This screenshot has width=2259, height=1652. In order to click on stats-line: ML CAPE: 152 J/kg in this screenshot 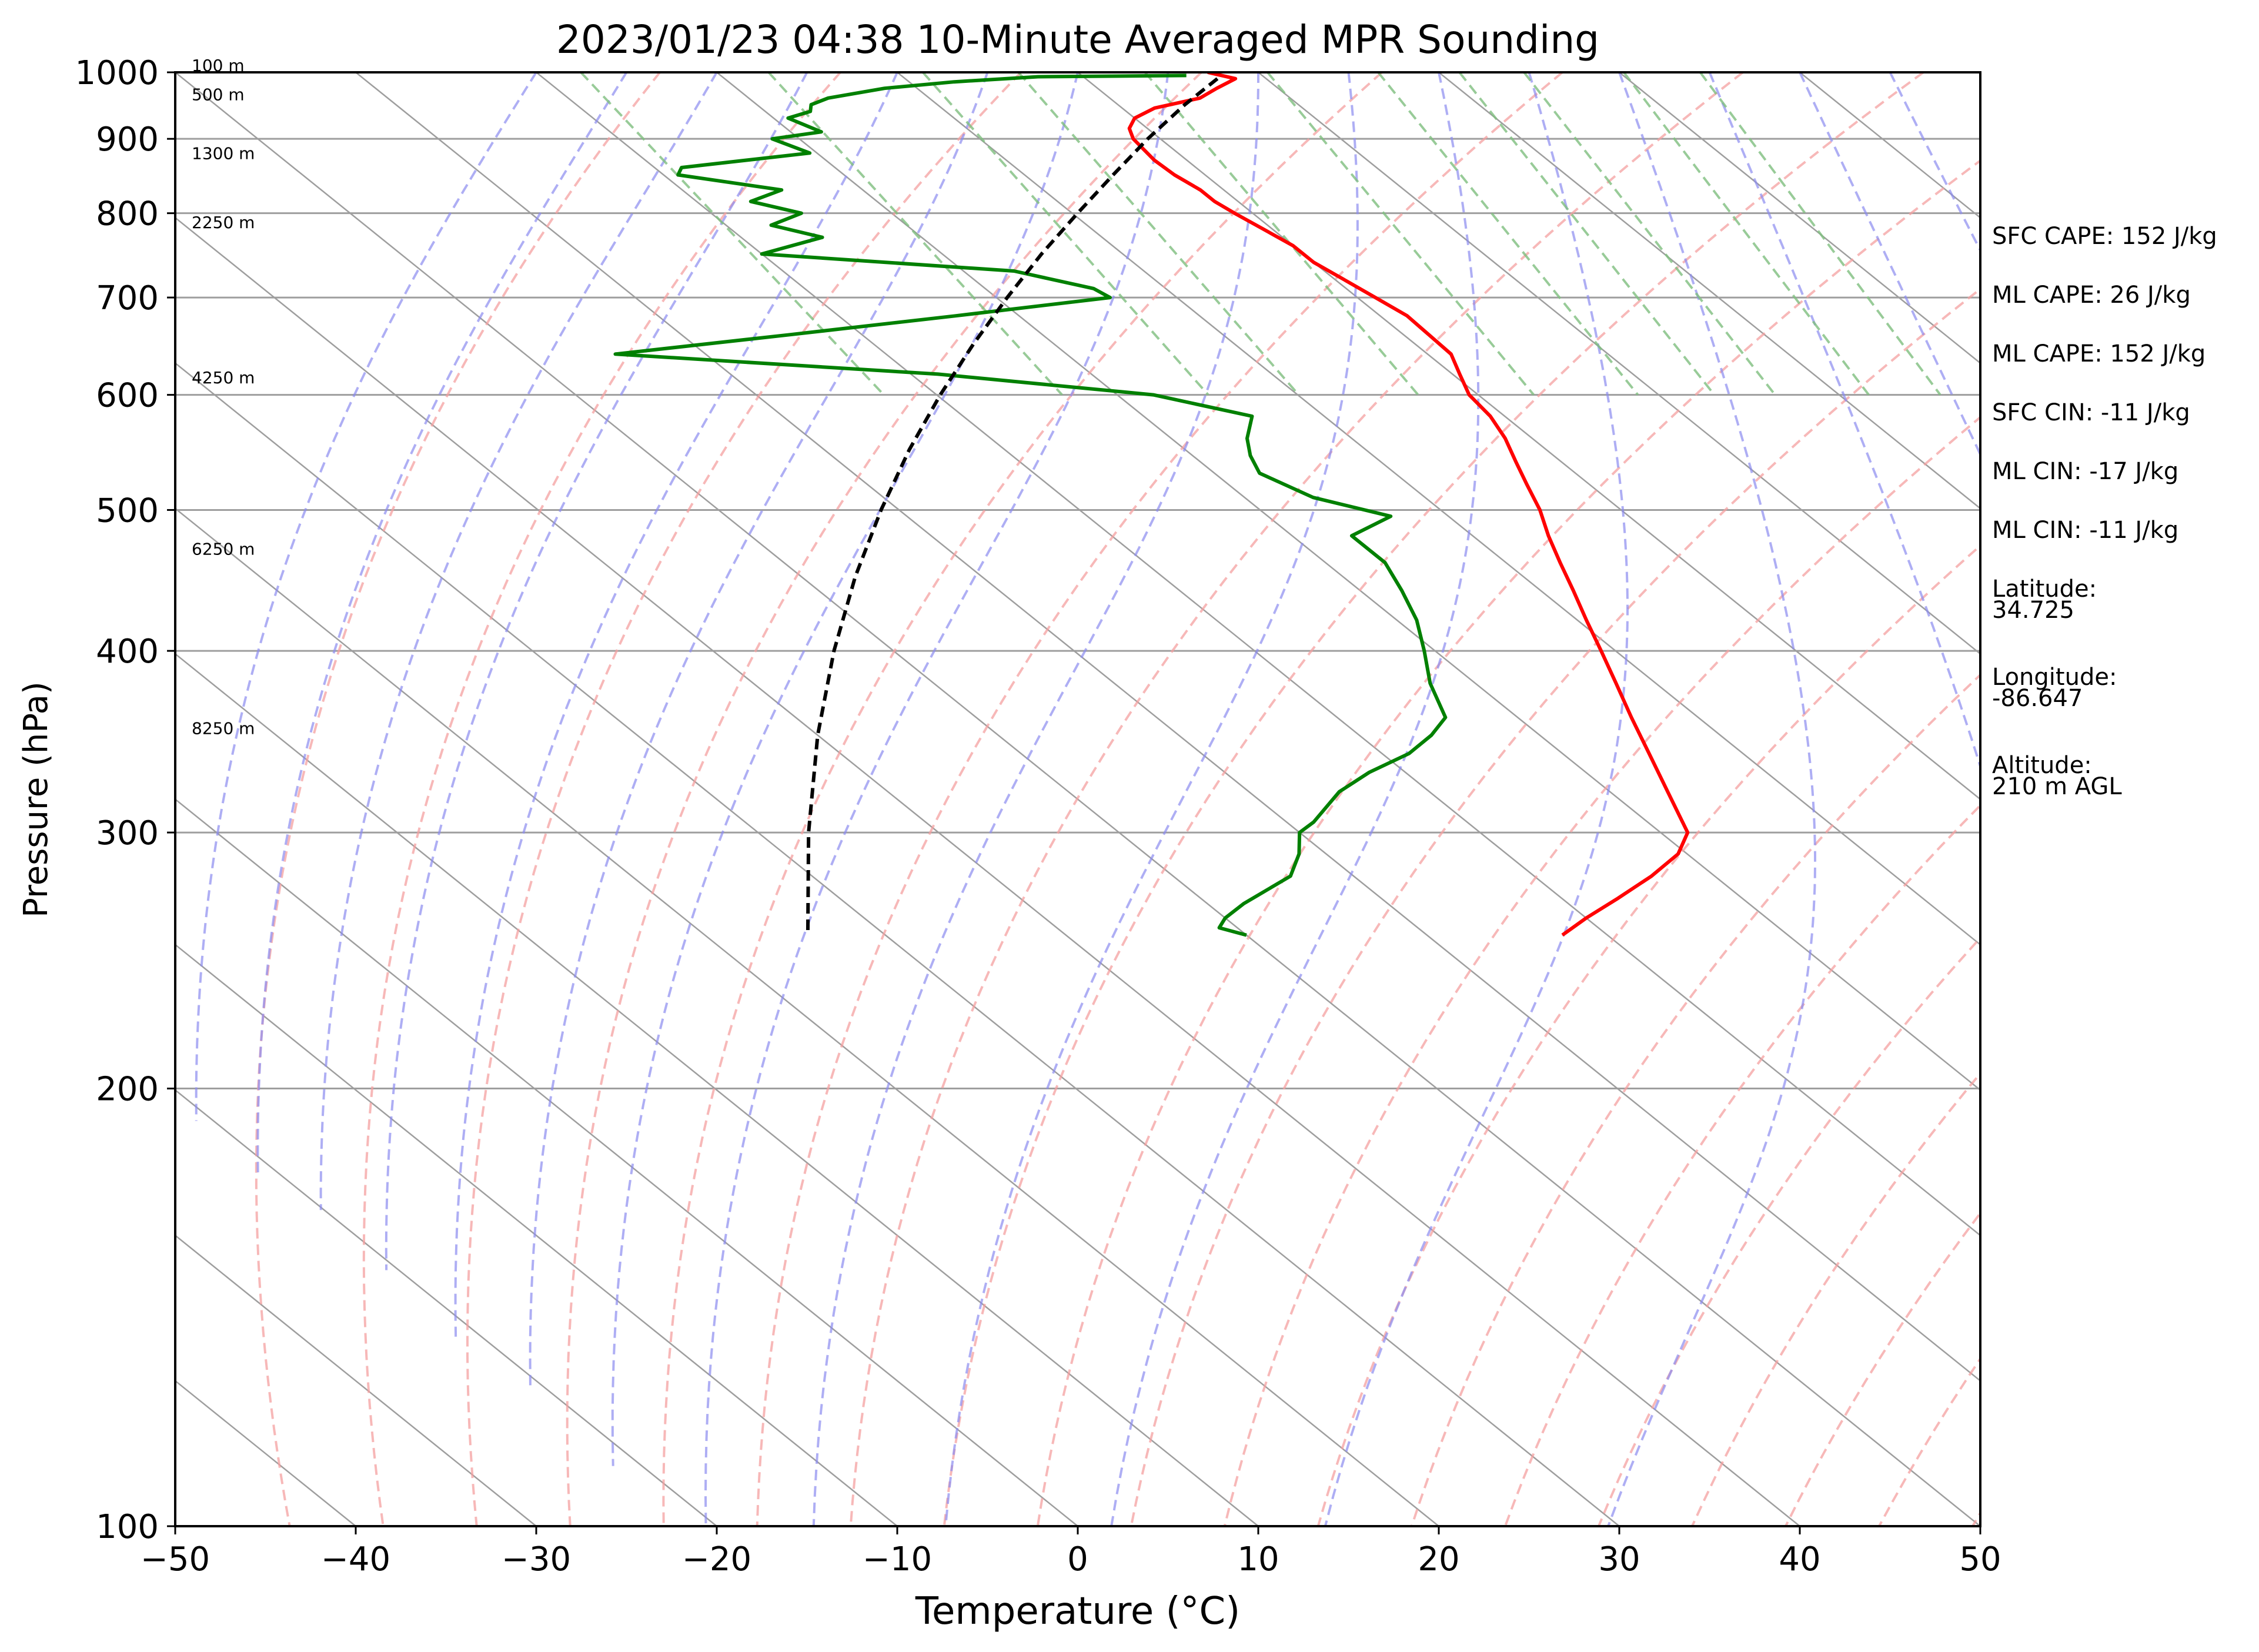, I will do `click(2098, 354)`.